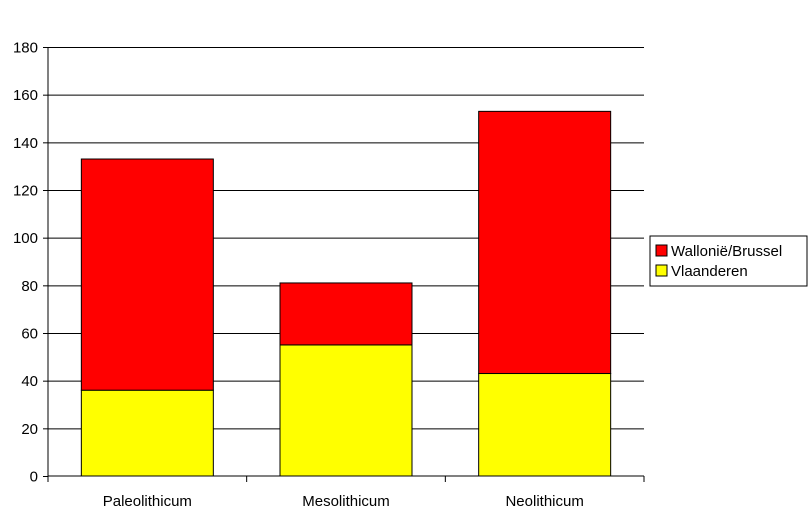 This screenshot has width=809, height=511. Describe the element at coordinates (545, 242) in the screenshot. I see `bar-segment-wallonibrussel-neolithicum` at that location.